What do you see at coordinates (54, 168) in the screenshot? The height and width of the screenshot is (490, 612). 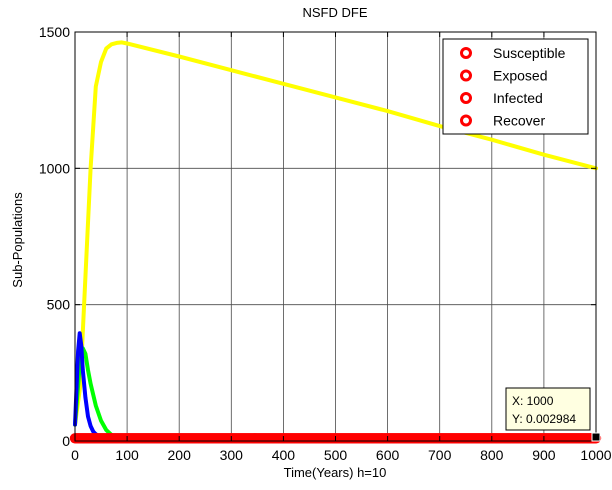 I see `y-tick-label-2: 1000` at bounding box center [54, 168].